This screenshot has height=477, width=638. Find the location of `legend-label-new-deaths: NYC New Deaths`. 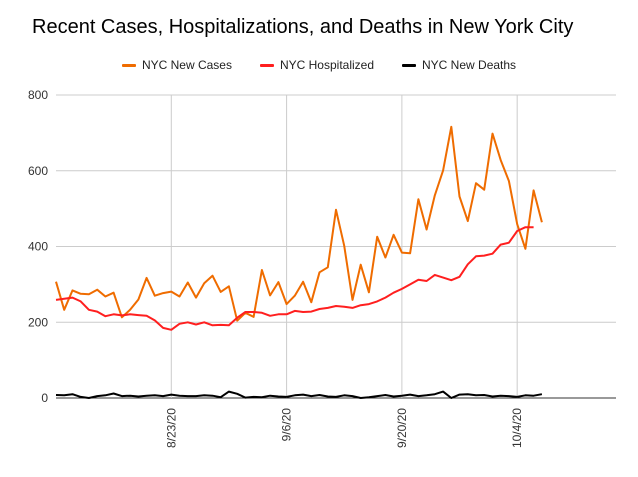

legend-label-new-deaths: NYC New Deaths is located at coordinates (469, 65).